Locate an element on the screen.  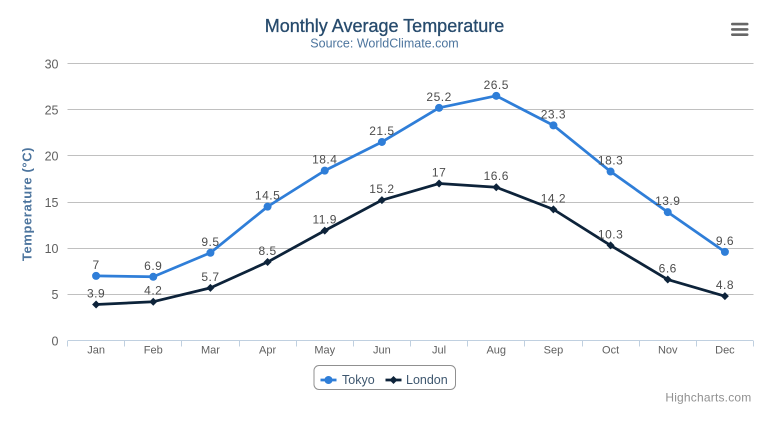
svg-text: Tokyo is located at coordinates (358, 380).